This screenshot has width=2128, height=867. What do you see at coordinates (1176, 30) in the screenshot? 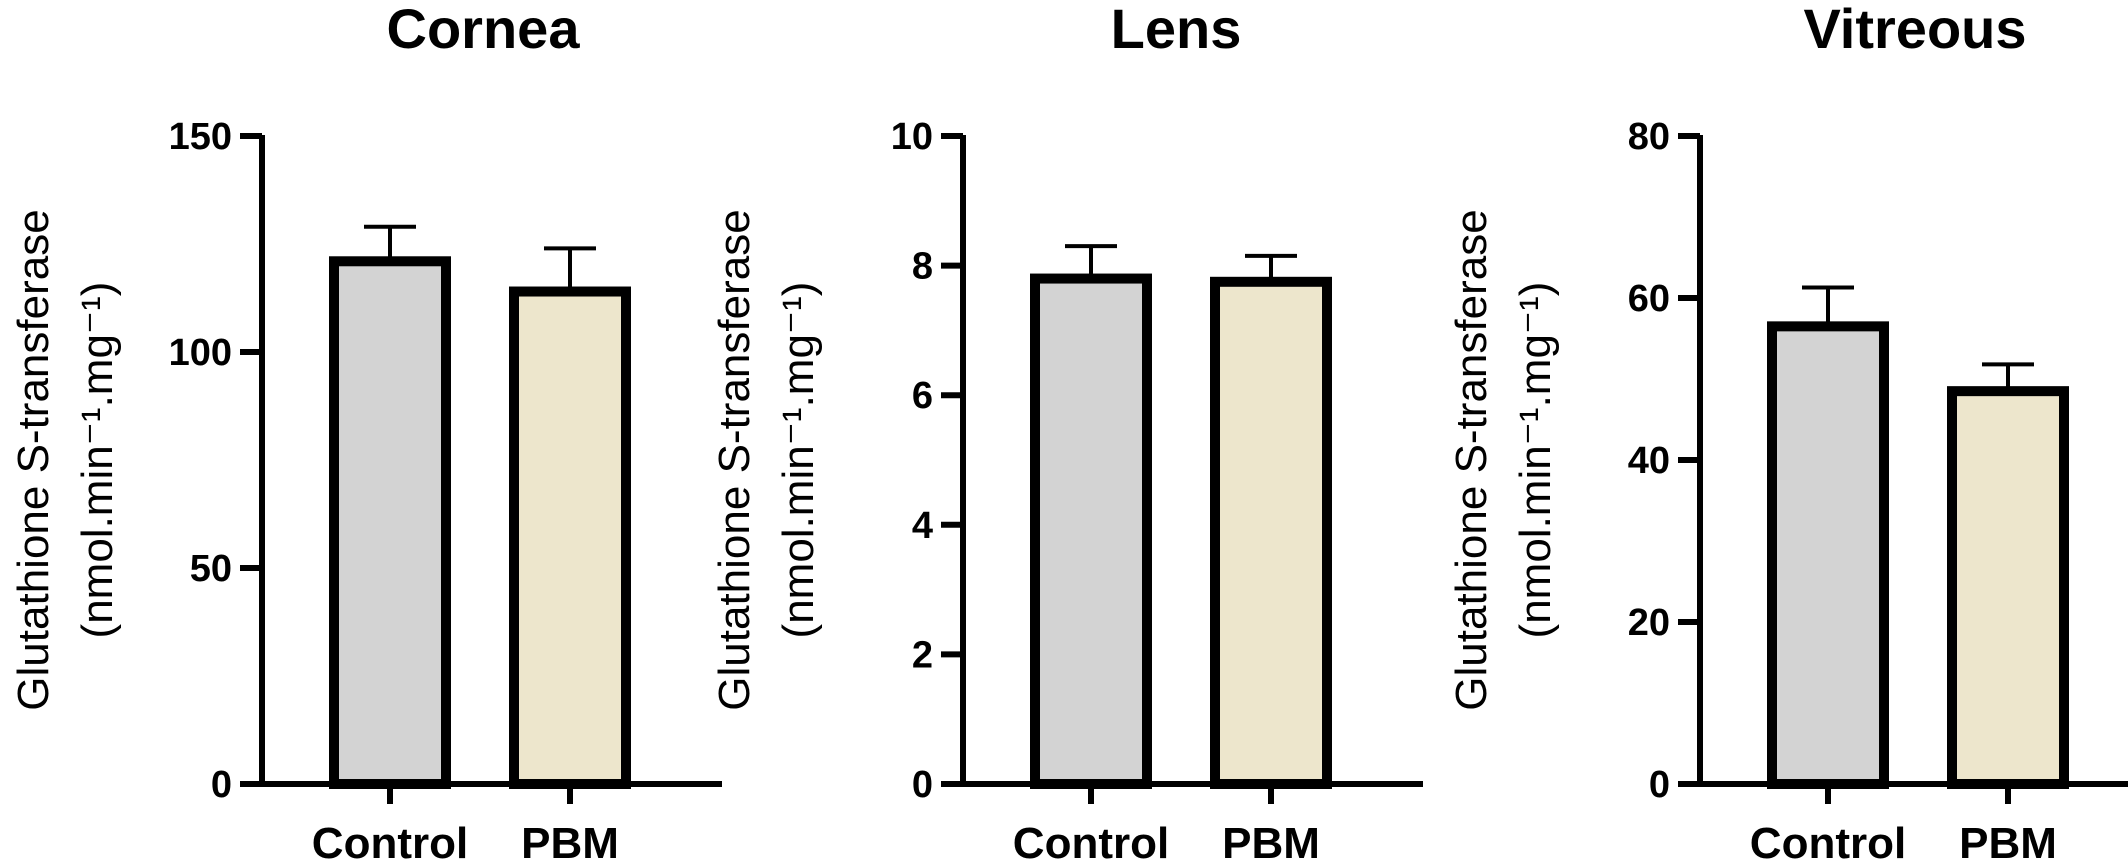
I see `chart-title: Lens` at bounding box center [1176, 30].